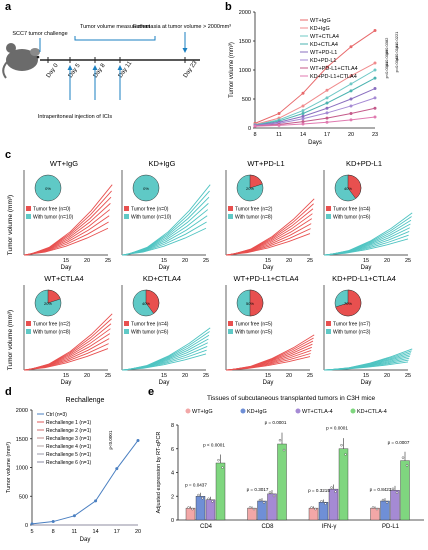  I want to click on legend-label: WT+IgG, so click(320, 21).